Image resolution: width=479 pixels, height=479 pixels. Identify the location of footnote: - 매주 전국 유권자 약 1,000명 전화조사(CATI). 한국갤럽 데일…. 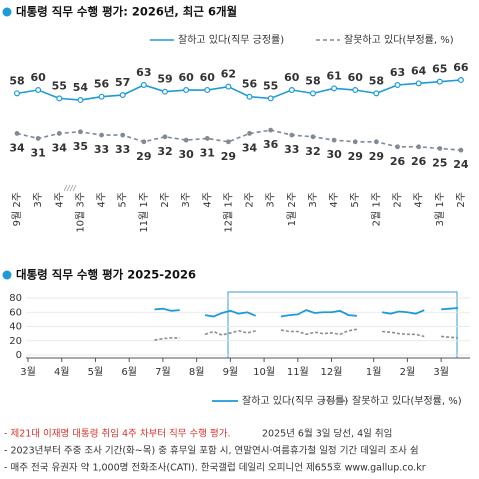
(215, 468).